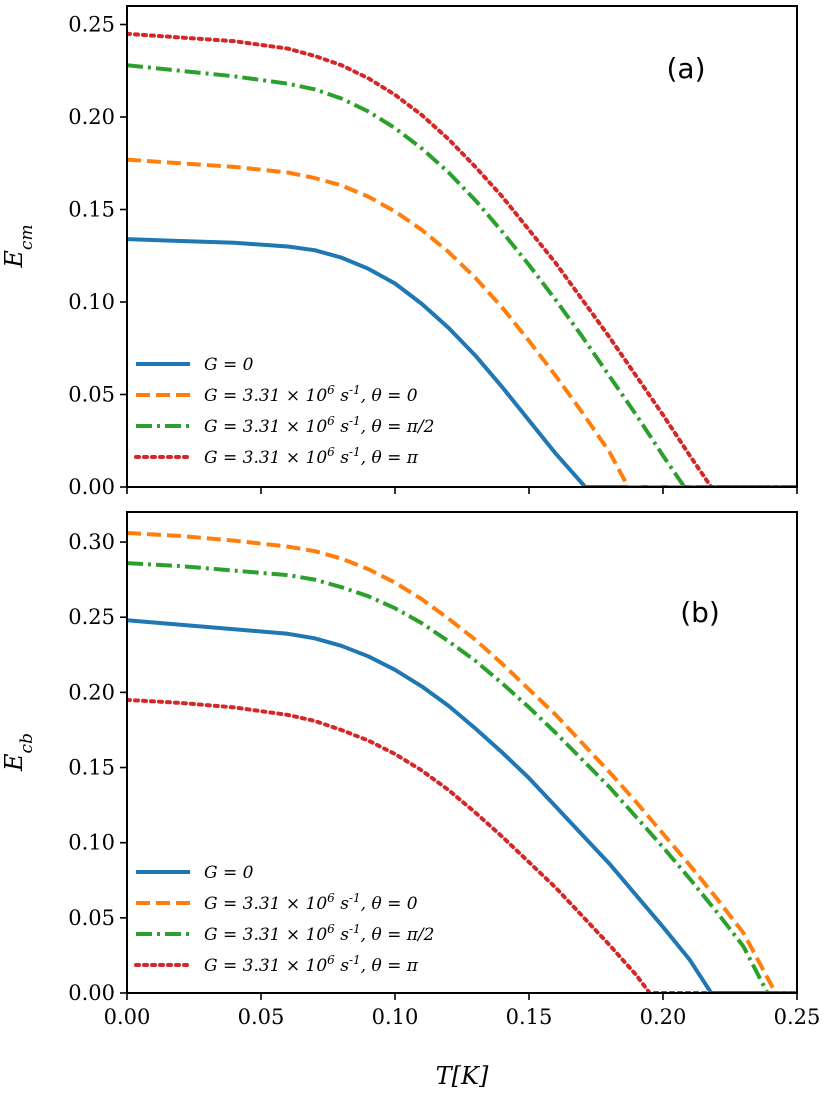 The image size is (831, 1095). Describe the element at coordinates (685, 68) in the screenshot. I see `panel-label: (a)` at that location.